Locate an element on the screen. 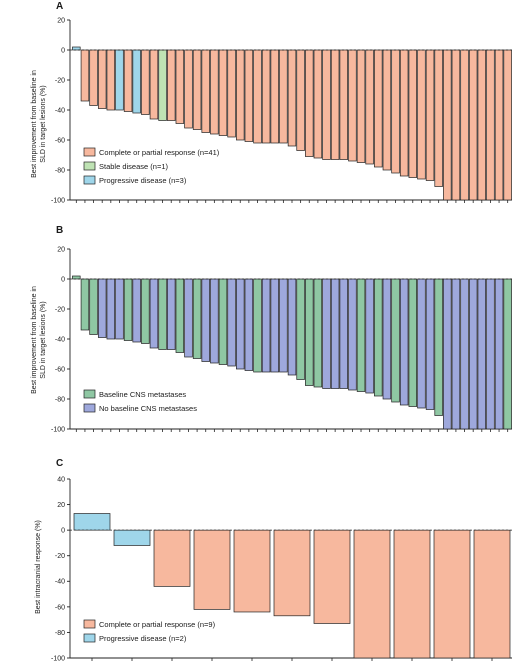 This screenshot has height=670, width=517. panel-b-ylabel-line2: SLD in target lesions (%) is located at coordinates (43, 339).